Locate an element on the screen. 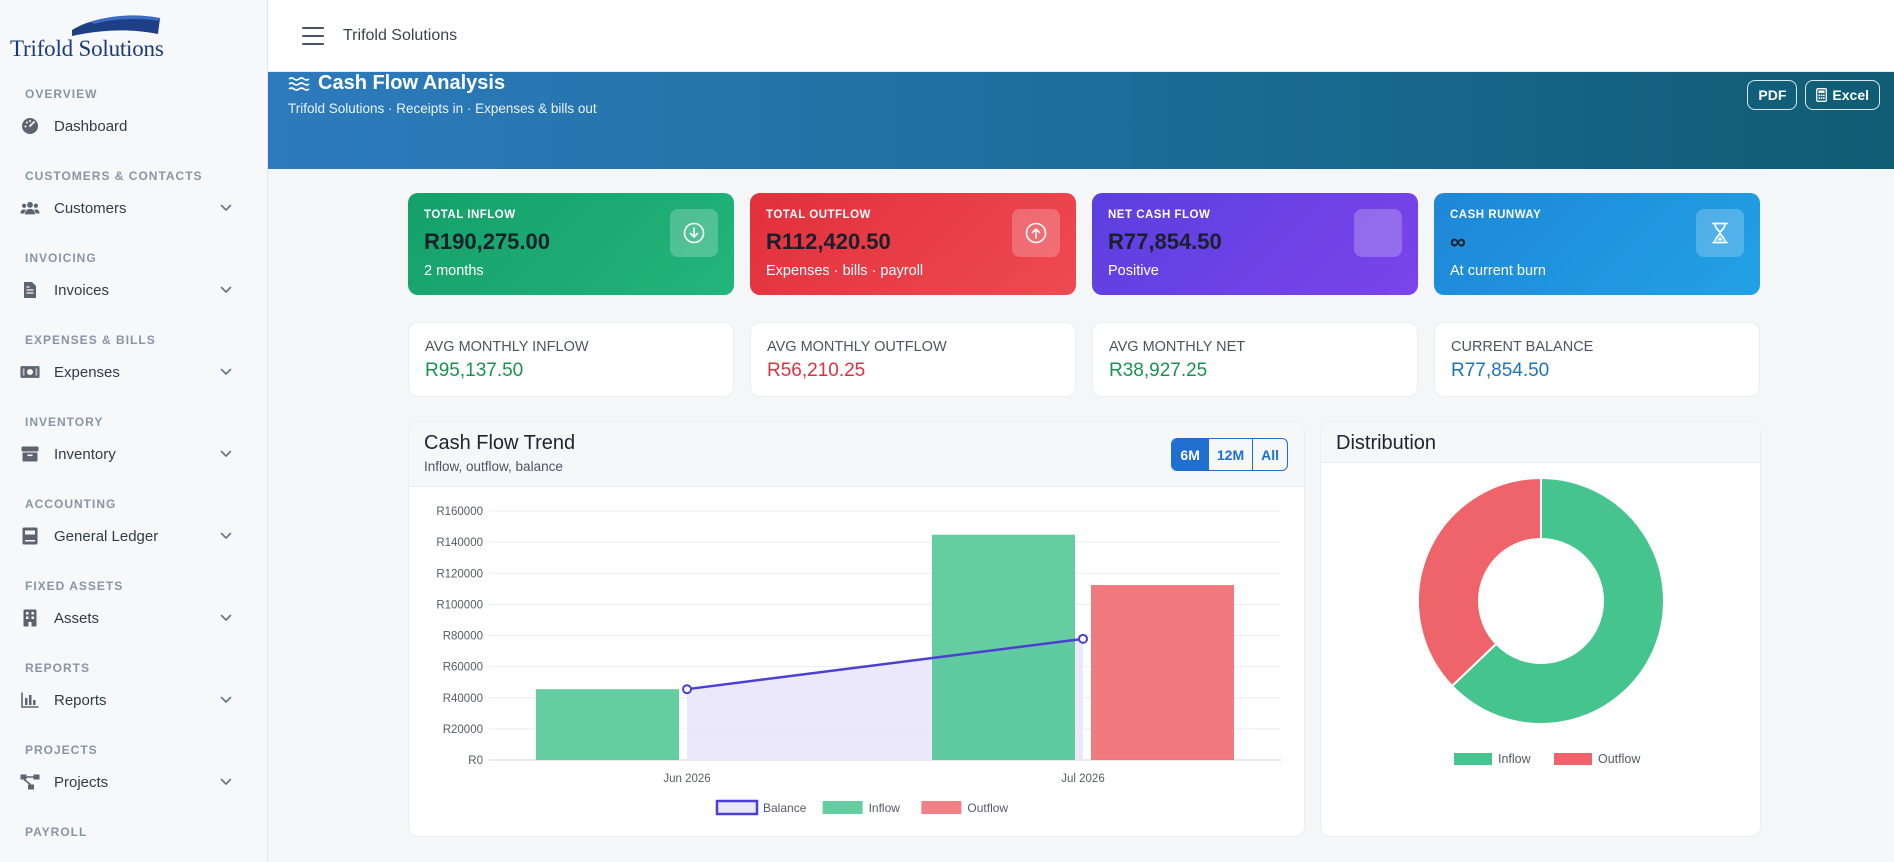  avg-label: CURRENT BALANCE is located at coordinates (1522, 347).